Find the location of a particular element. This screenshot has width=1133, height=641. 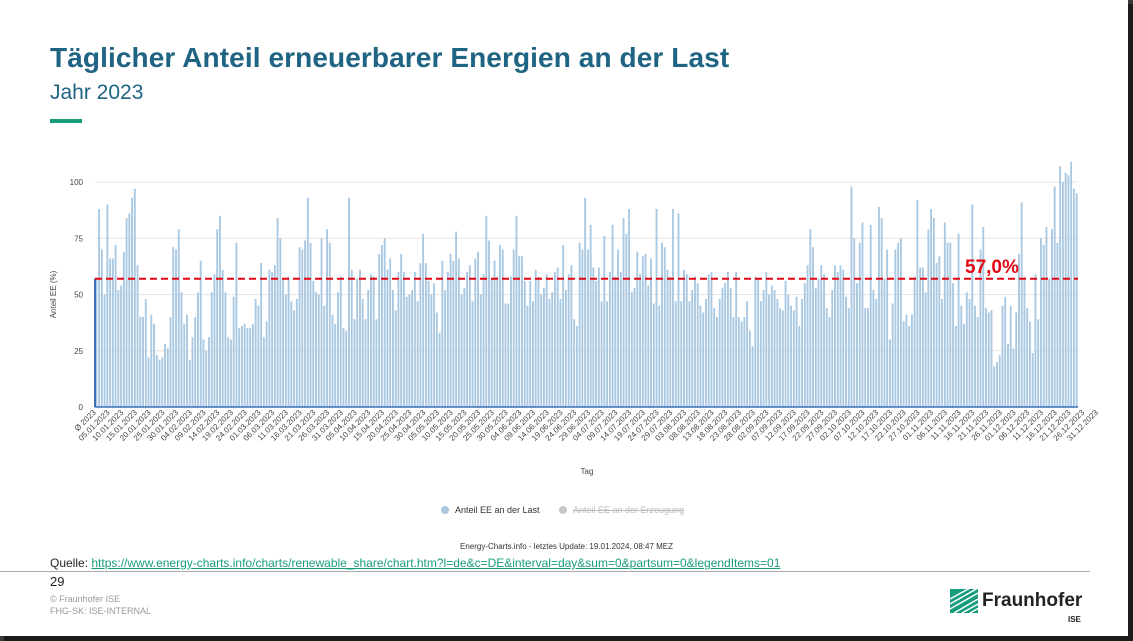

legend-item-load: Anteil EE an der Last is located at coordinates (490, 510).